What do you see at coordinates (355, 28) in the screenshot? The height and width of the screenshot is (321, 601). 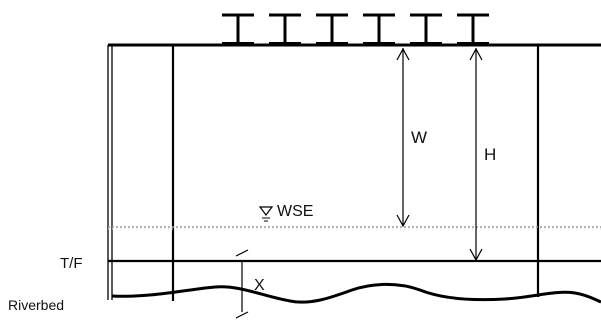 I see `girder-group` at bounding box center [355, 28].